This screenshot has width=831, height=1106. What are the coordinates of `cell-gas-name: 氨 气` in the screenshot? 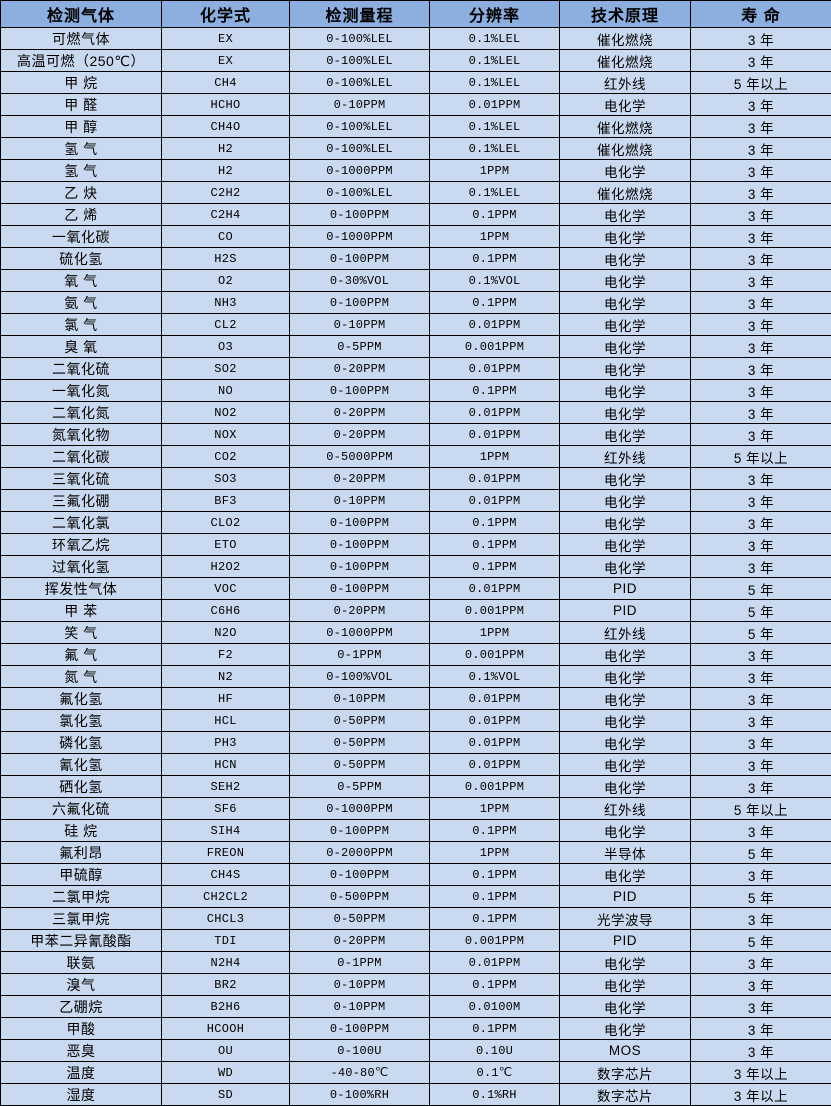 It's located at (81, 303).